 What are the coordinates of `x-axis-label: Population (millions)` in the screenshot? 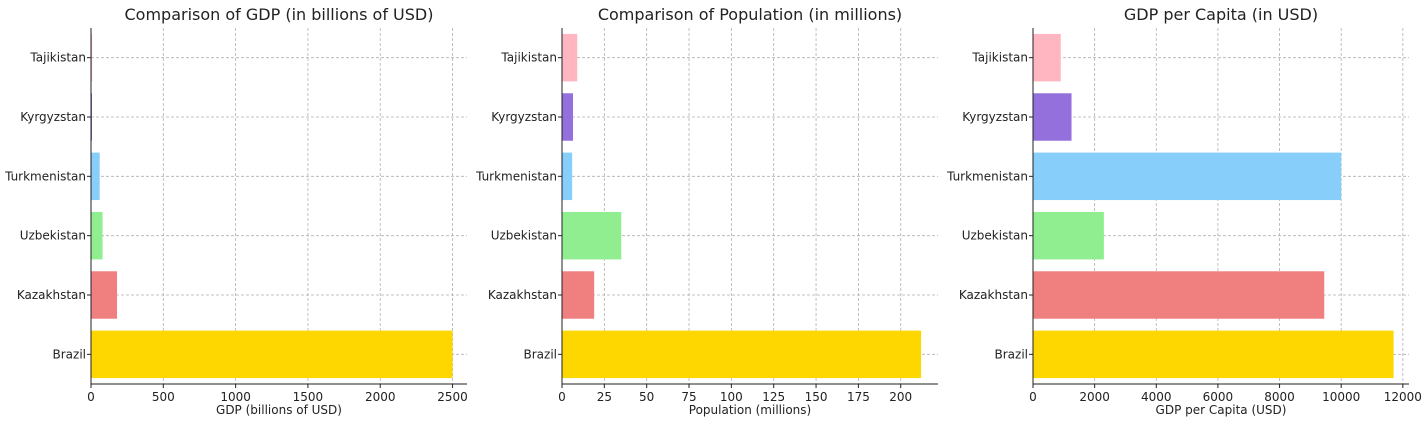 It's located at (750, 410).